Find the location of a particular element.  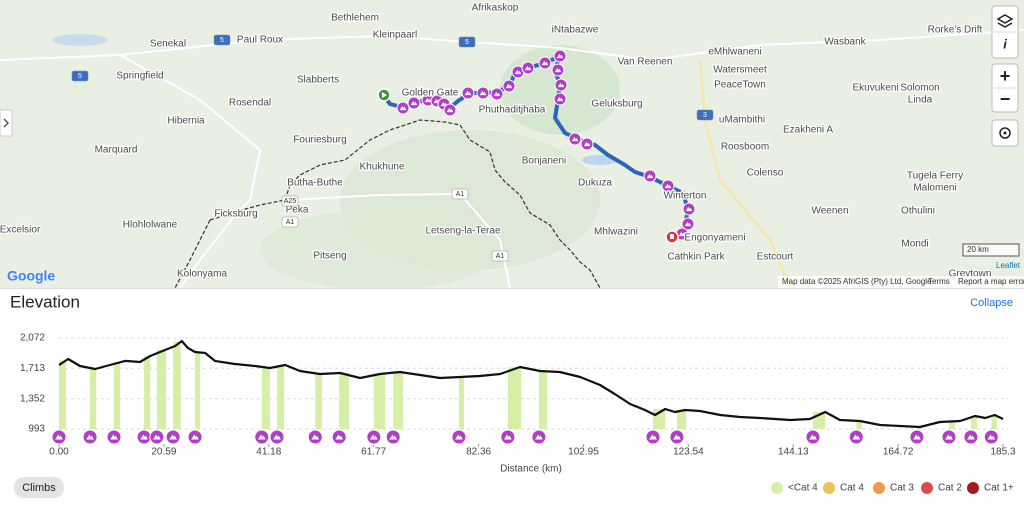

place-label: Roosboom is located at coordinates (745, 147).